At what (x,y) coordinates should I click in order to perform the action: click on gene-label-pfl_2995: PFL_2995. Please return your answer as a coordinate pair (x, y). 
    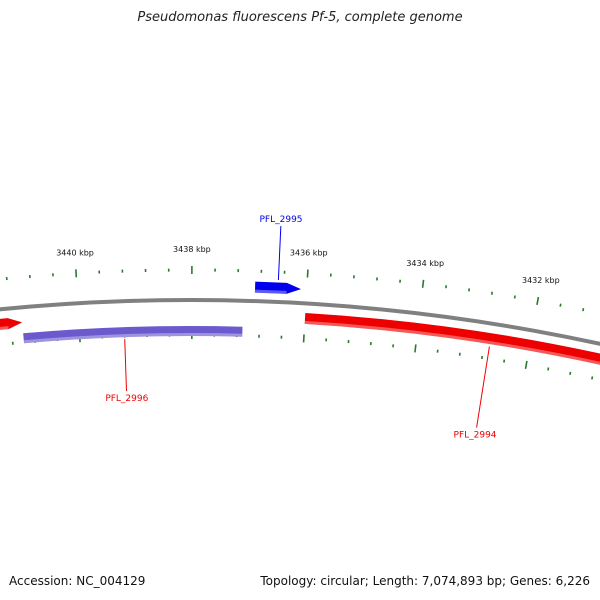
    Looking at the image, I should click on (281, 220).